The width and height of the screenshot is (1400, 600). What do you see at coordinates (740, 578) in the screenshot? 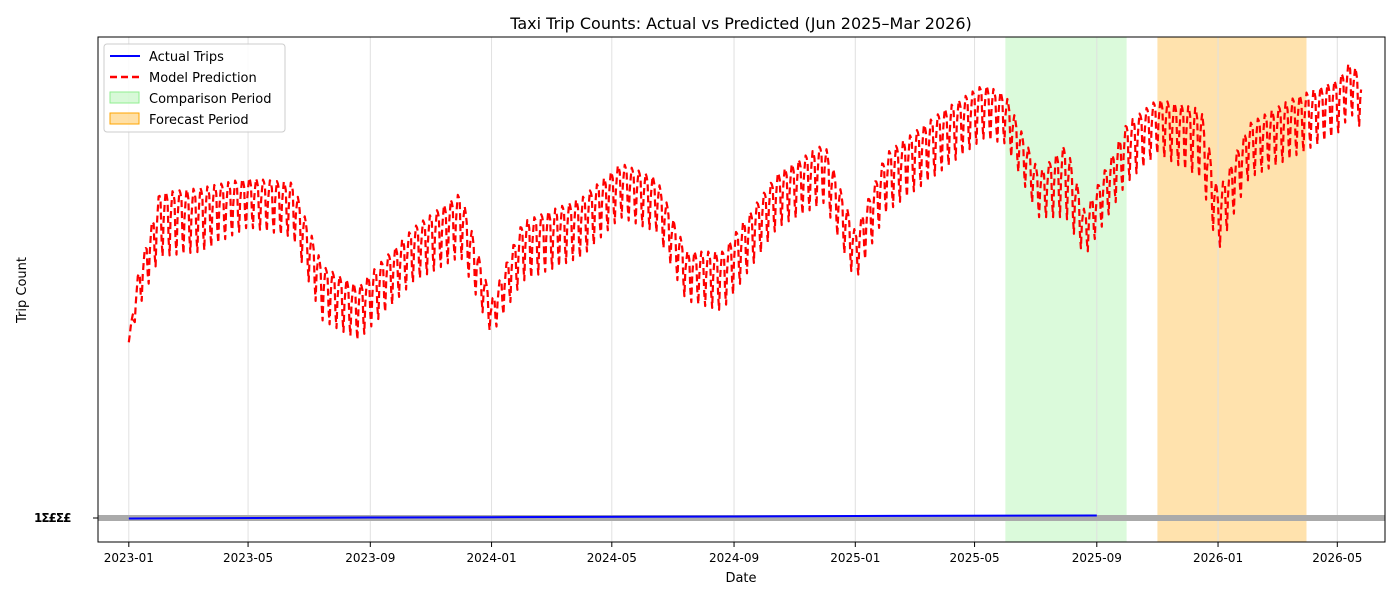
I see `x-axis-label: Date` at bounding box center [740, 578].